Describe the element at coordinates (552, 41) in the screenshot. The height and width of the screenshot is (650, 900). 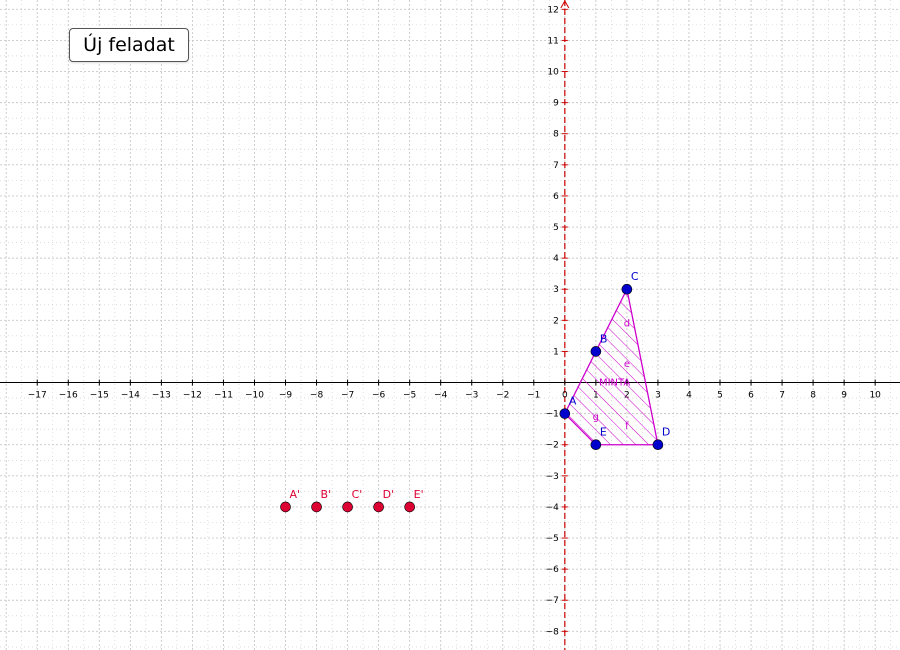
I see `y-tick-label: 11` at that location.